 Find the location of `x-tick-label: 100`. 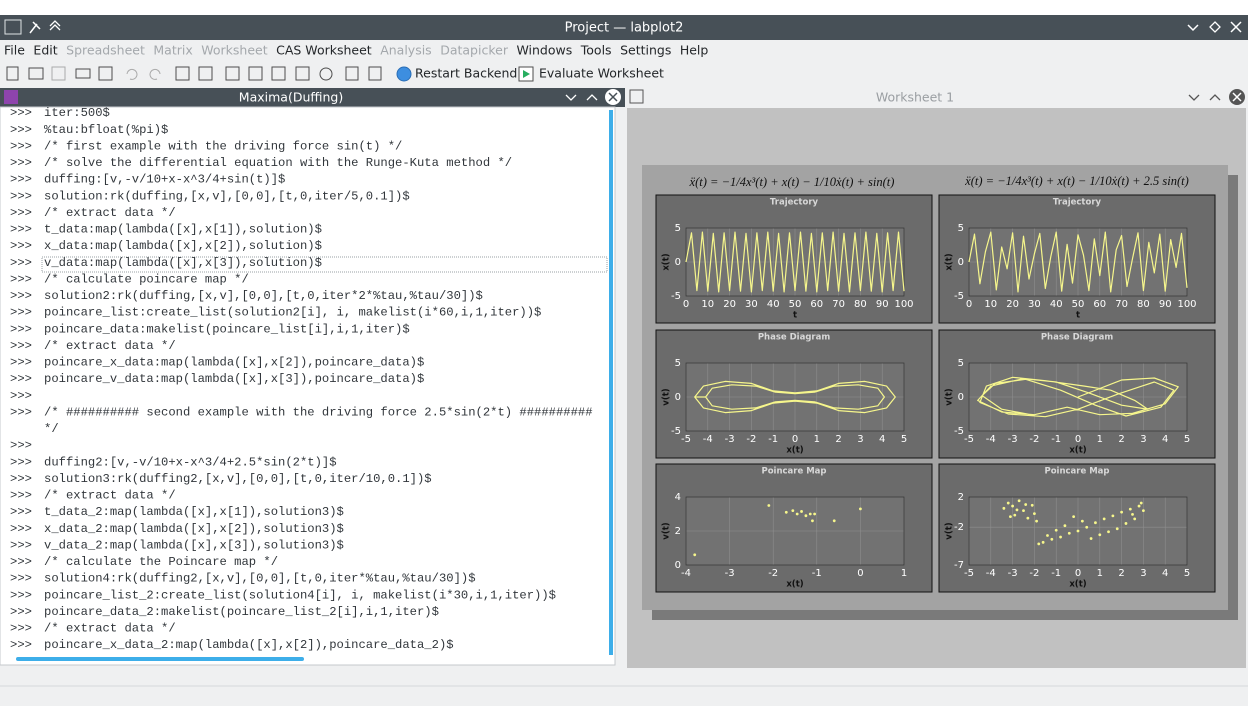

x-tick-label: 100 is located at coordinates (1186, 304).